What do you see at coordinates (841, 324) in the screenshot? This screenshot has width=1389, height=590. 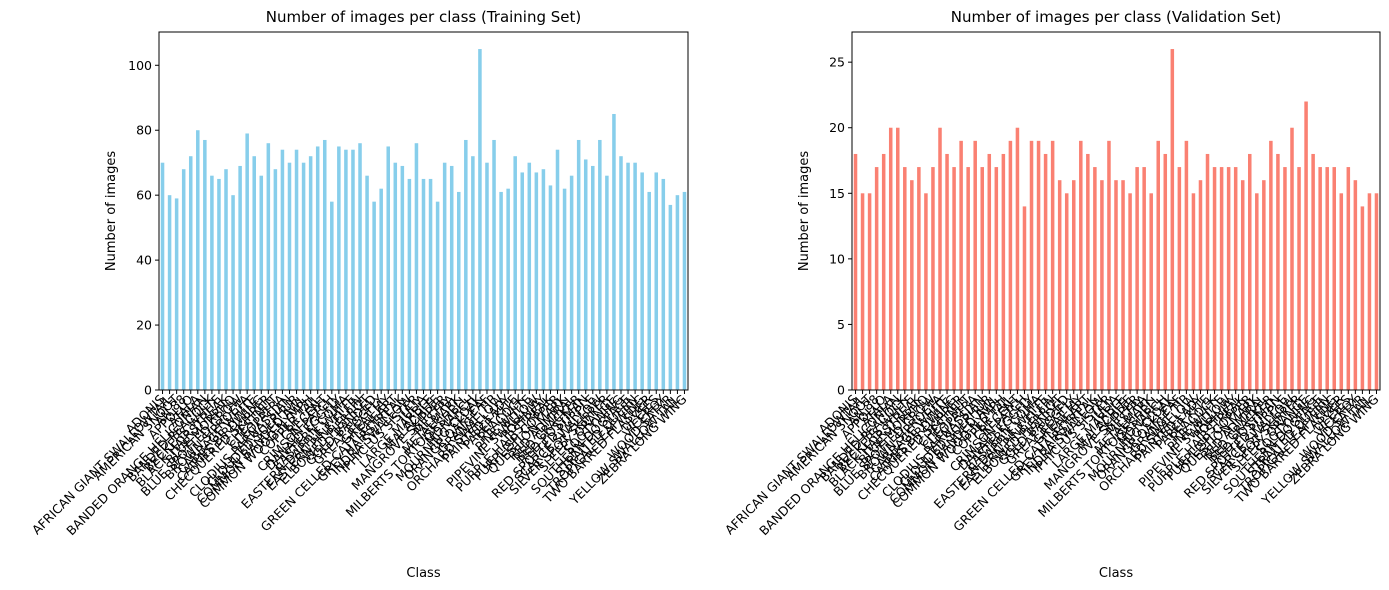 I see `y-tick-label: 5` at bounding box center [841, 324].